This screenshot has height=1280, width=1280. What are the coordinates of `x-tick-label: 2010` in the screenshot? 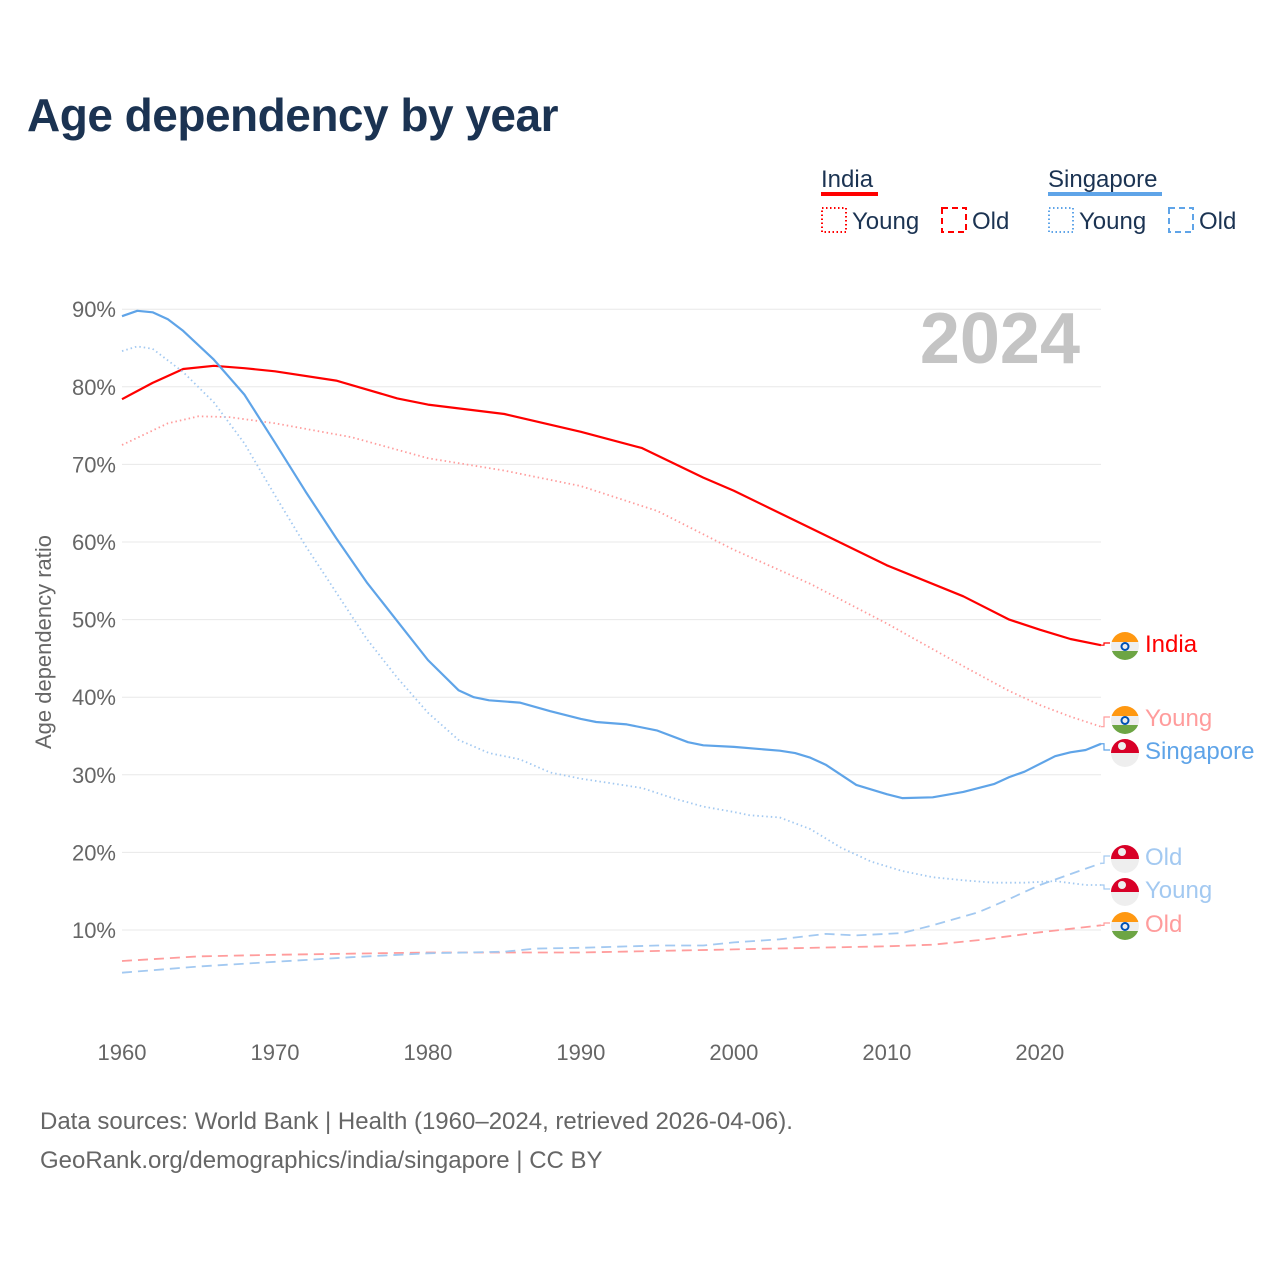 It's located at (886, 1052).